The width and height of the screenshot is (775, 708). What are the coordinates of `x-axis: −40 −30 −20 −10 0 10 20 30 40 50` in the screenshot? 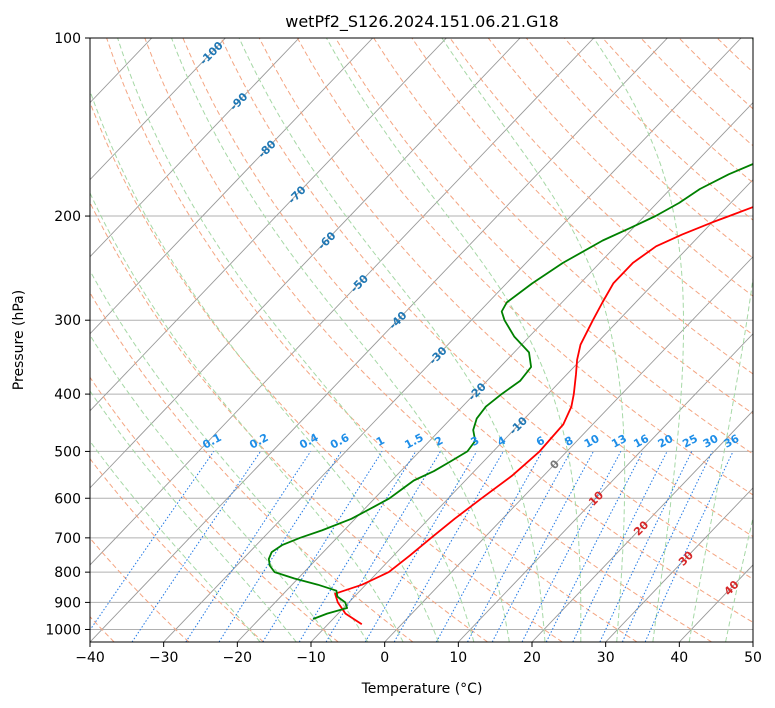 It's located at (418, 654).